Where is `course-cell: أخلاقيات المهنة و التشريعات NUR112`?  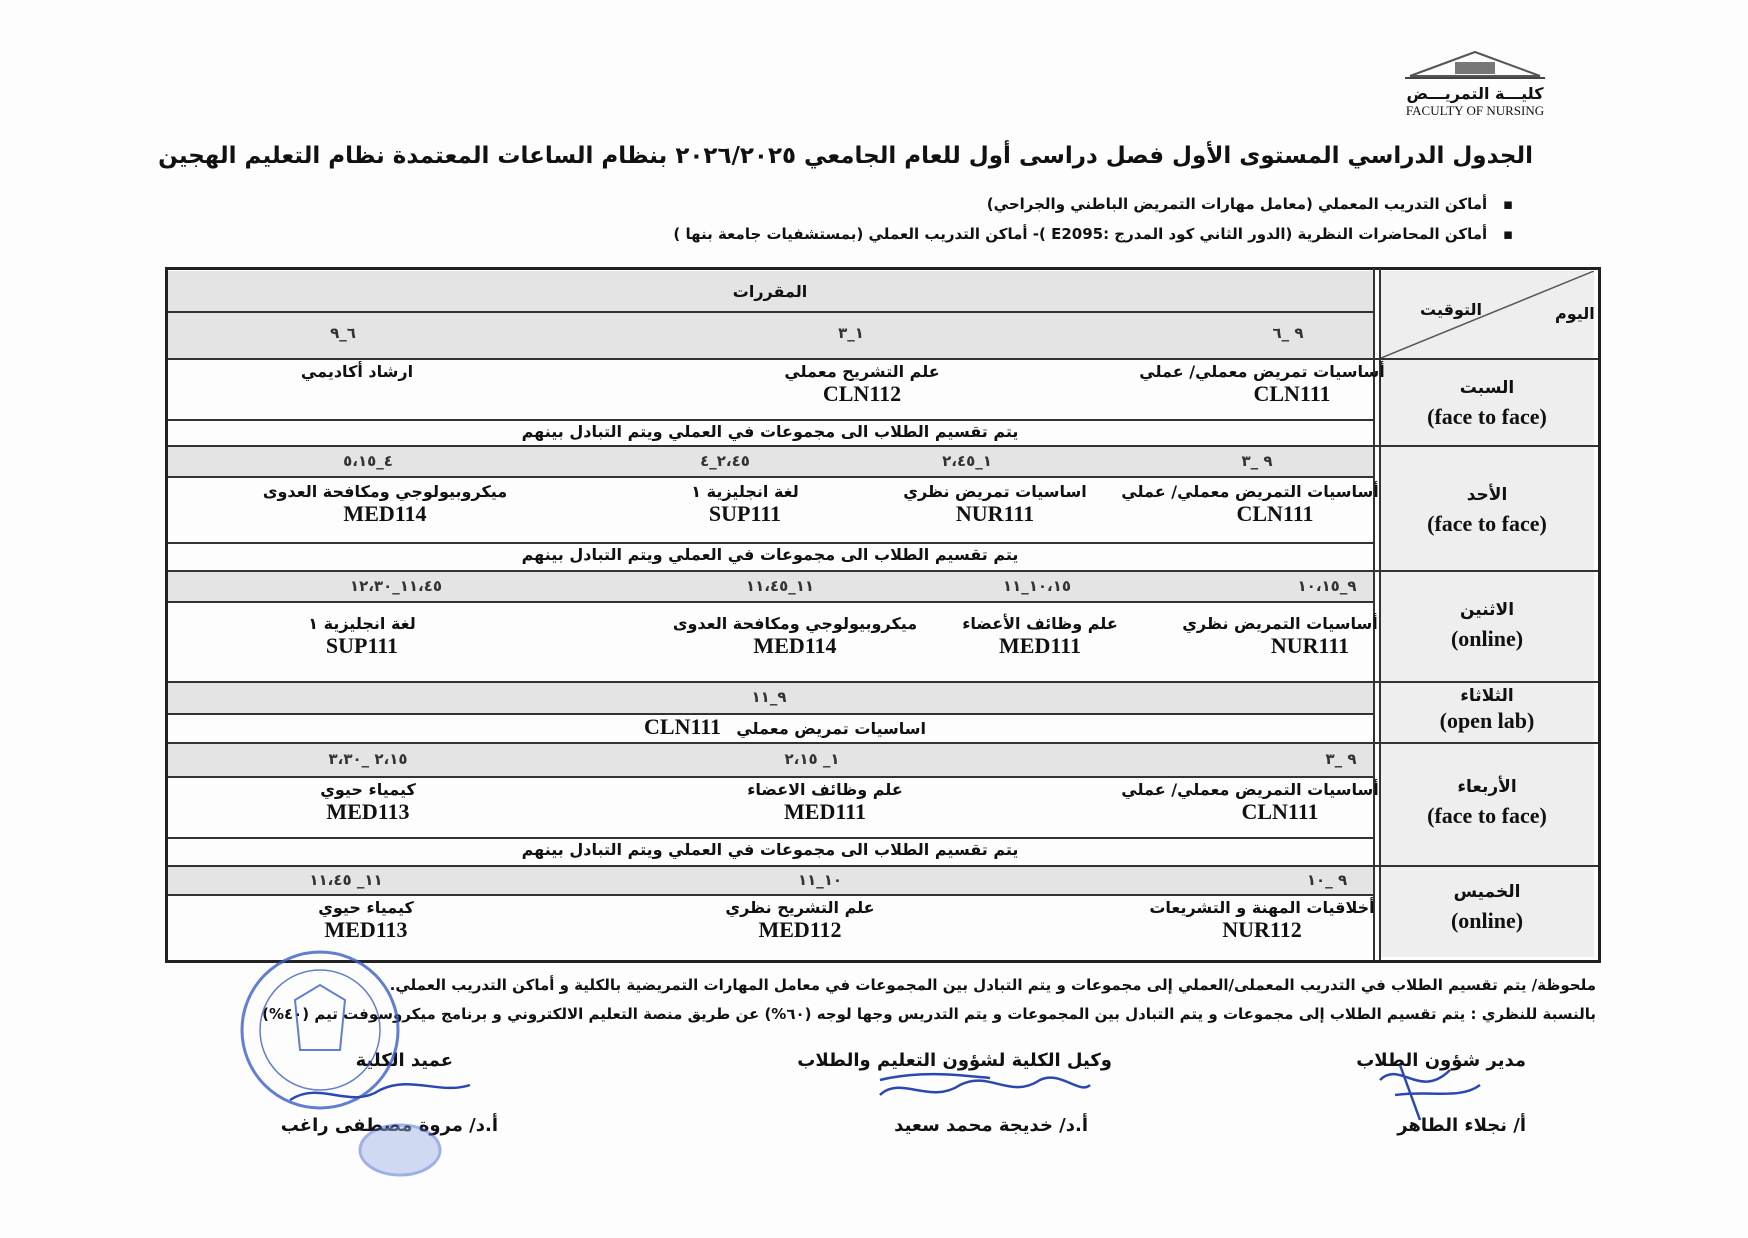
course-cell: أخلاقيات المهنة و التشريعات NUR112 is located at coordinates (1262, 920).